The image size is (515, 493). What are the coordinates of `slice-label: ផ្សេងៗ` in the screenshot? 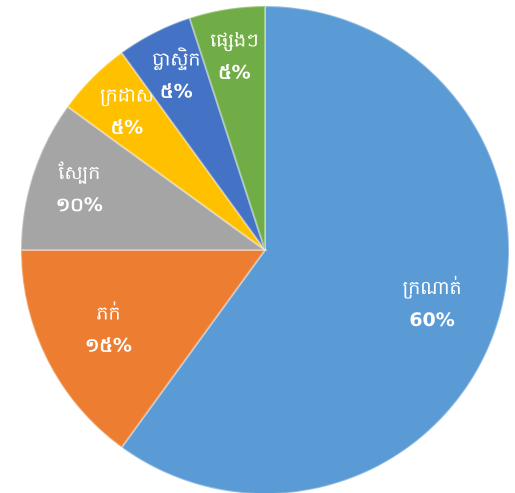 It's located at (234, 41).